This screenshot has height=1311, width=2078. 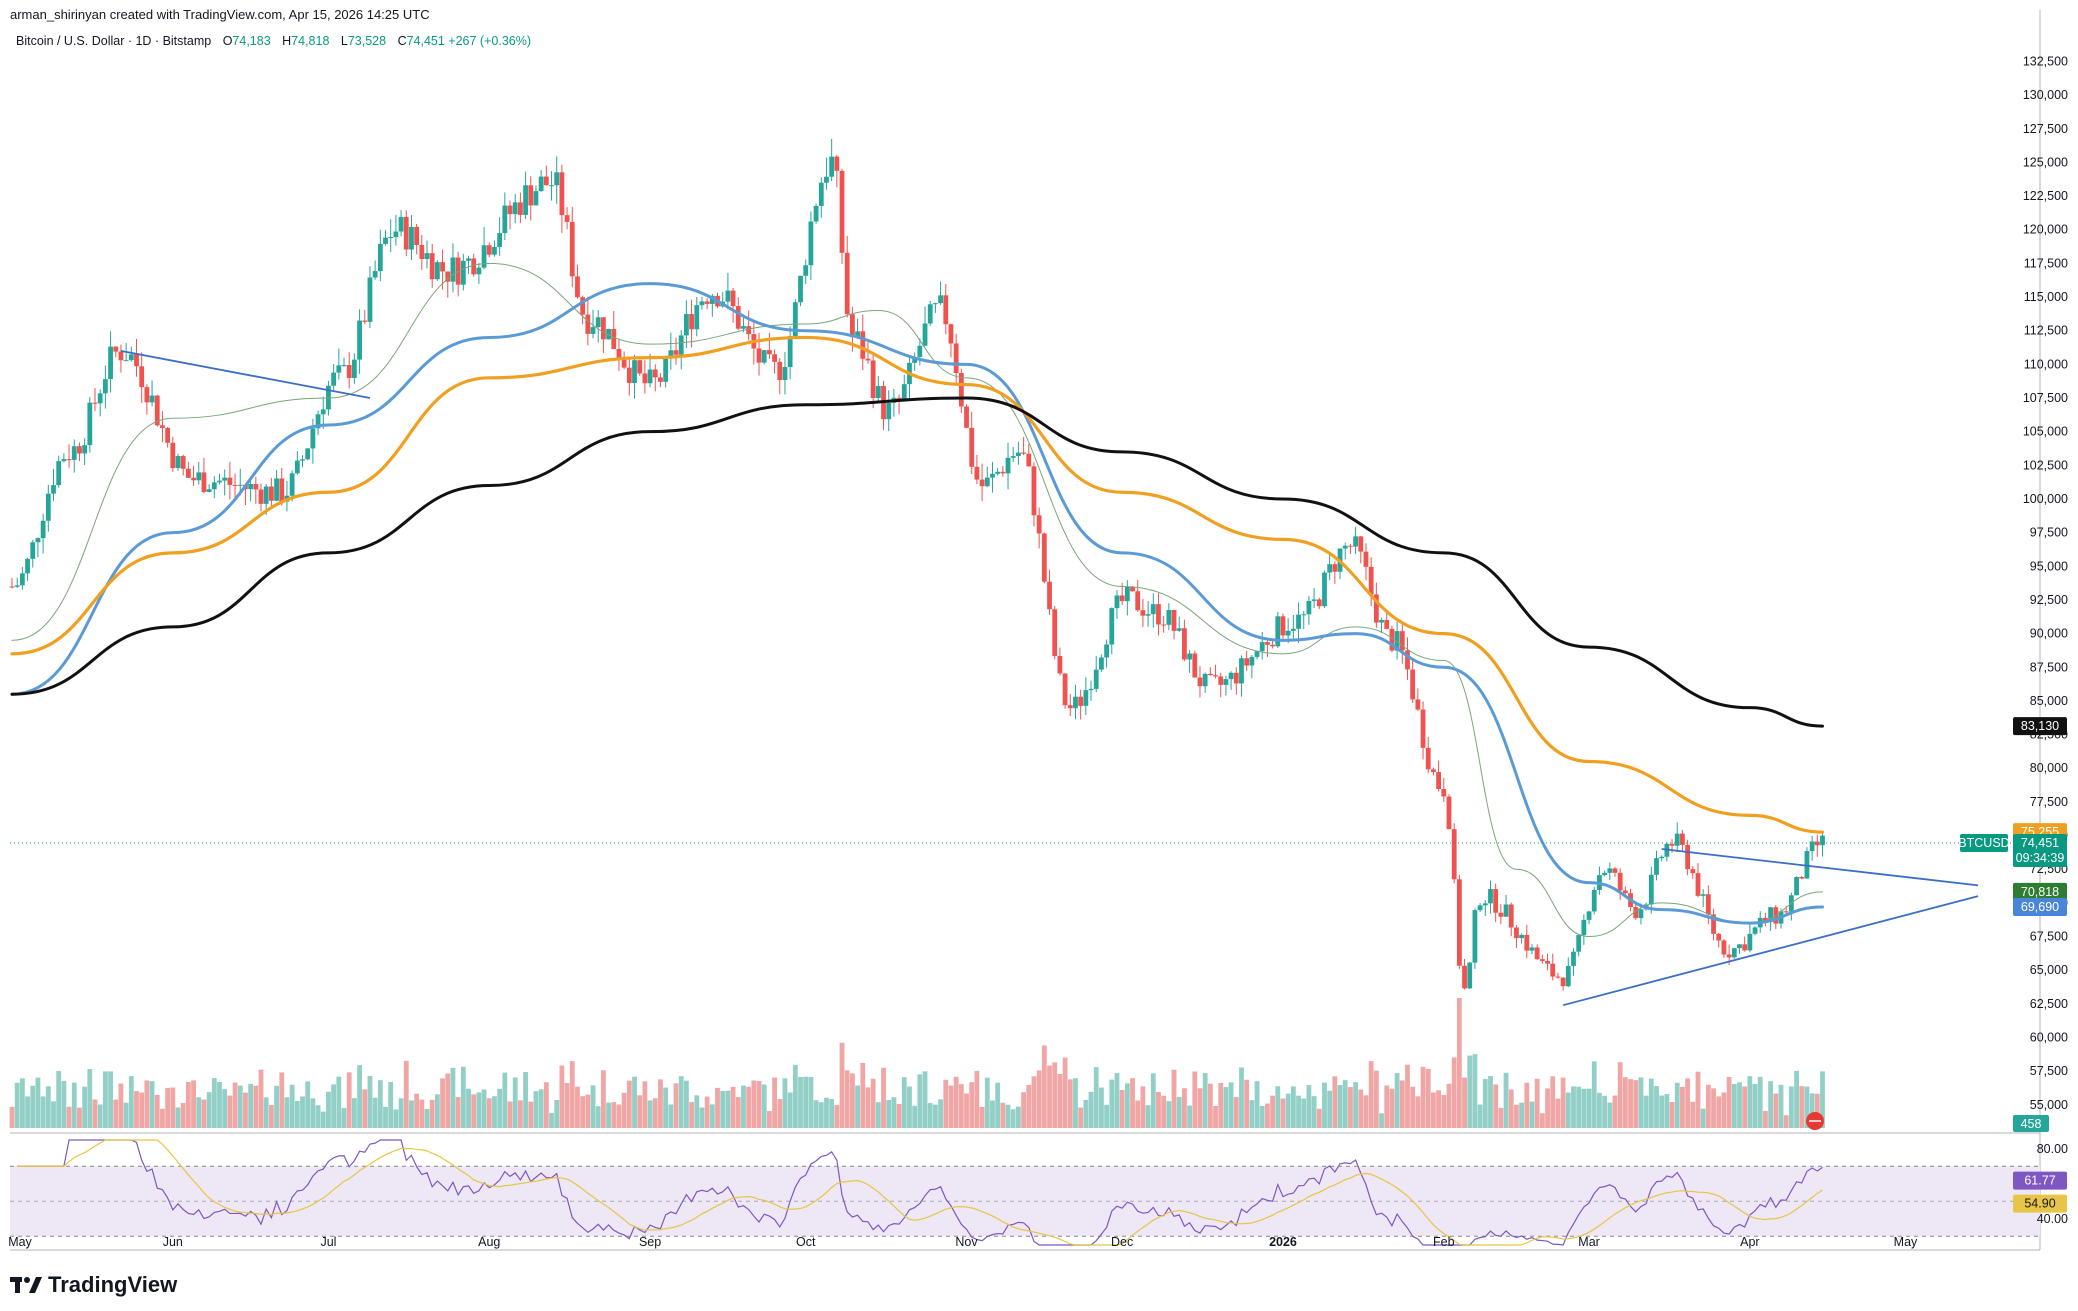 I want to click on price-badge-text: 83,130, so click(x=2040, y=726).